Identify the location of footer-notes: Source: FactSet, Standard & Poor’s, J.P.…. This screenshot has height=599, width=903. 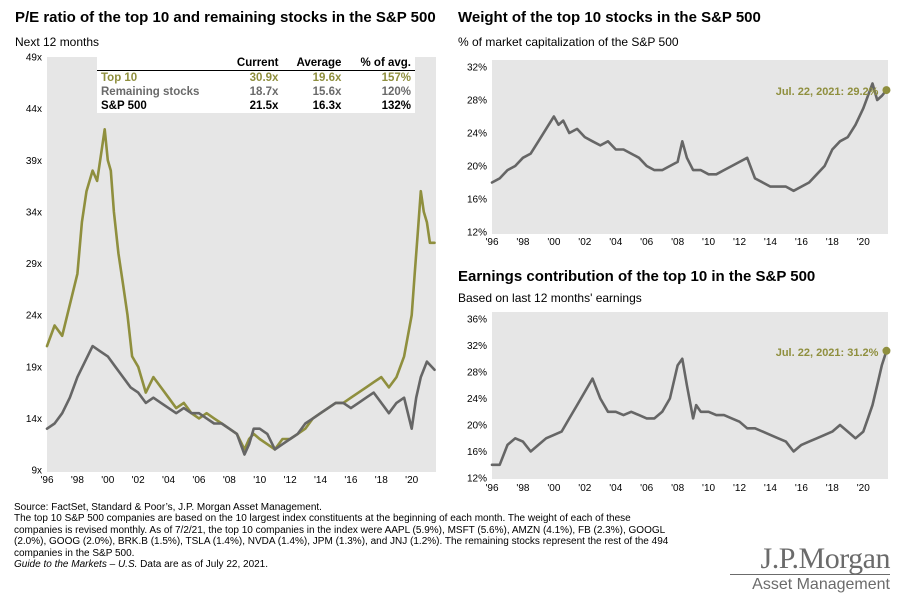
(364, 536).